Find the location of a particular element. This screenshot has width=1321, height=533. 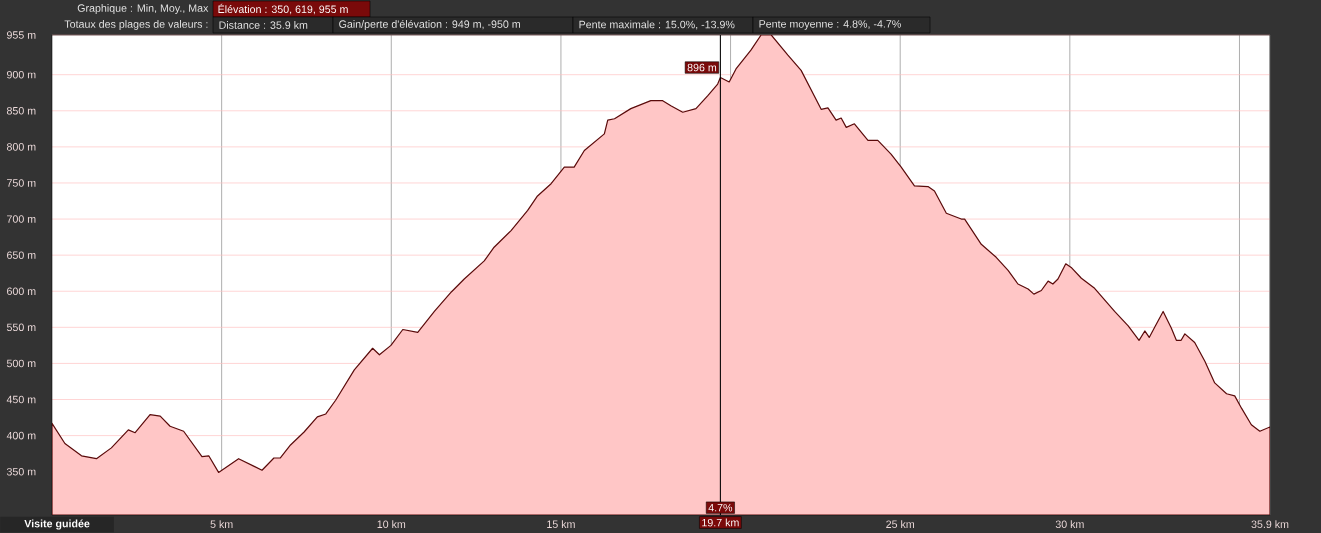

ref-line-label: 19.7 km is located at coordinates (720, 522).